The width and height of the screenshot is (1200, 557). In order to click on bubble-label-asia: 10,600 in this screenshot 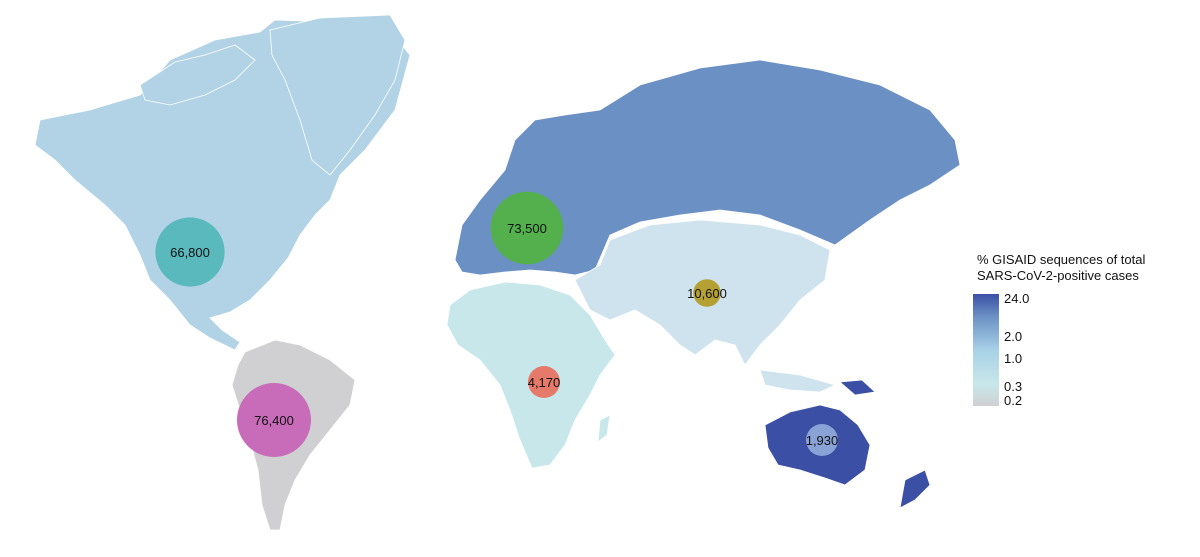, I will do `click(707, 293)`.